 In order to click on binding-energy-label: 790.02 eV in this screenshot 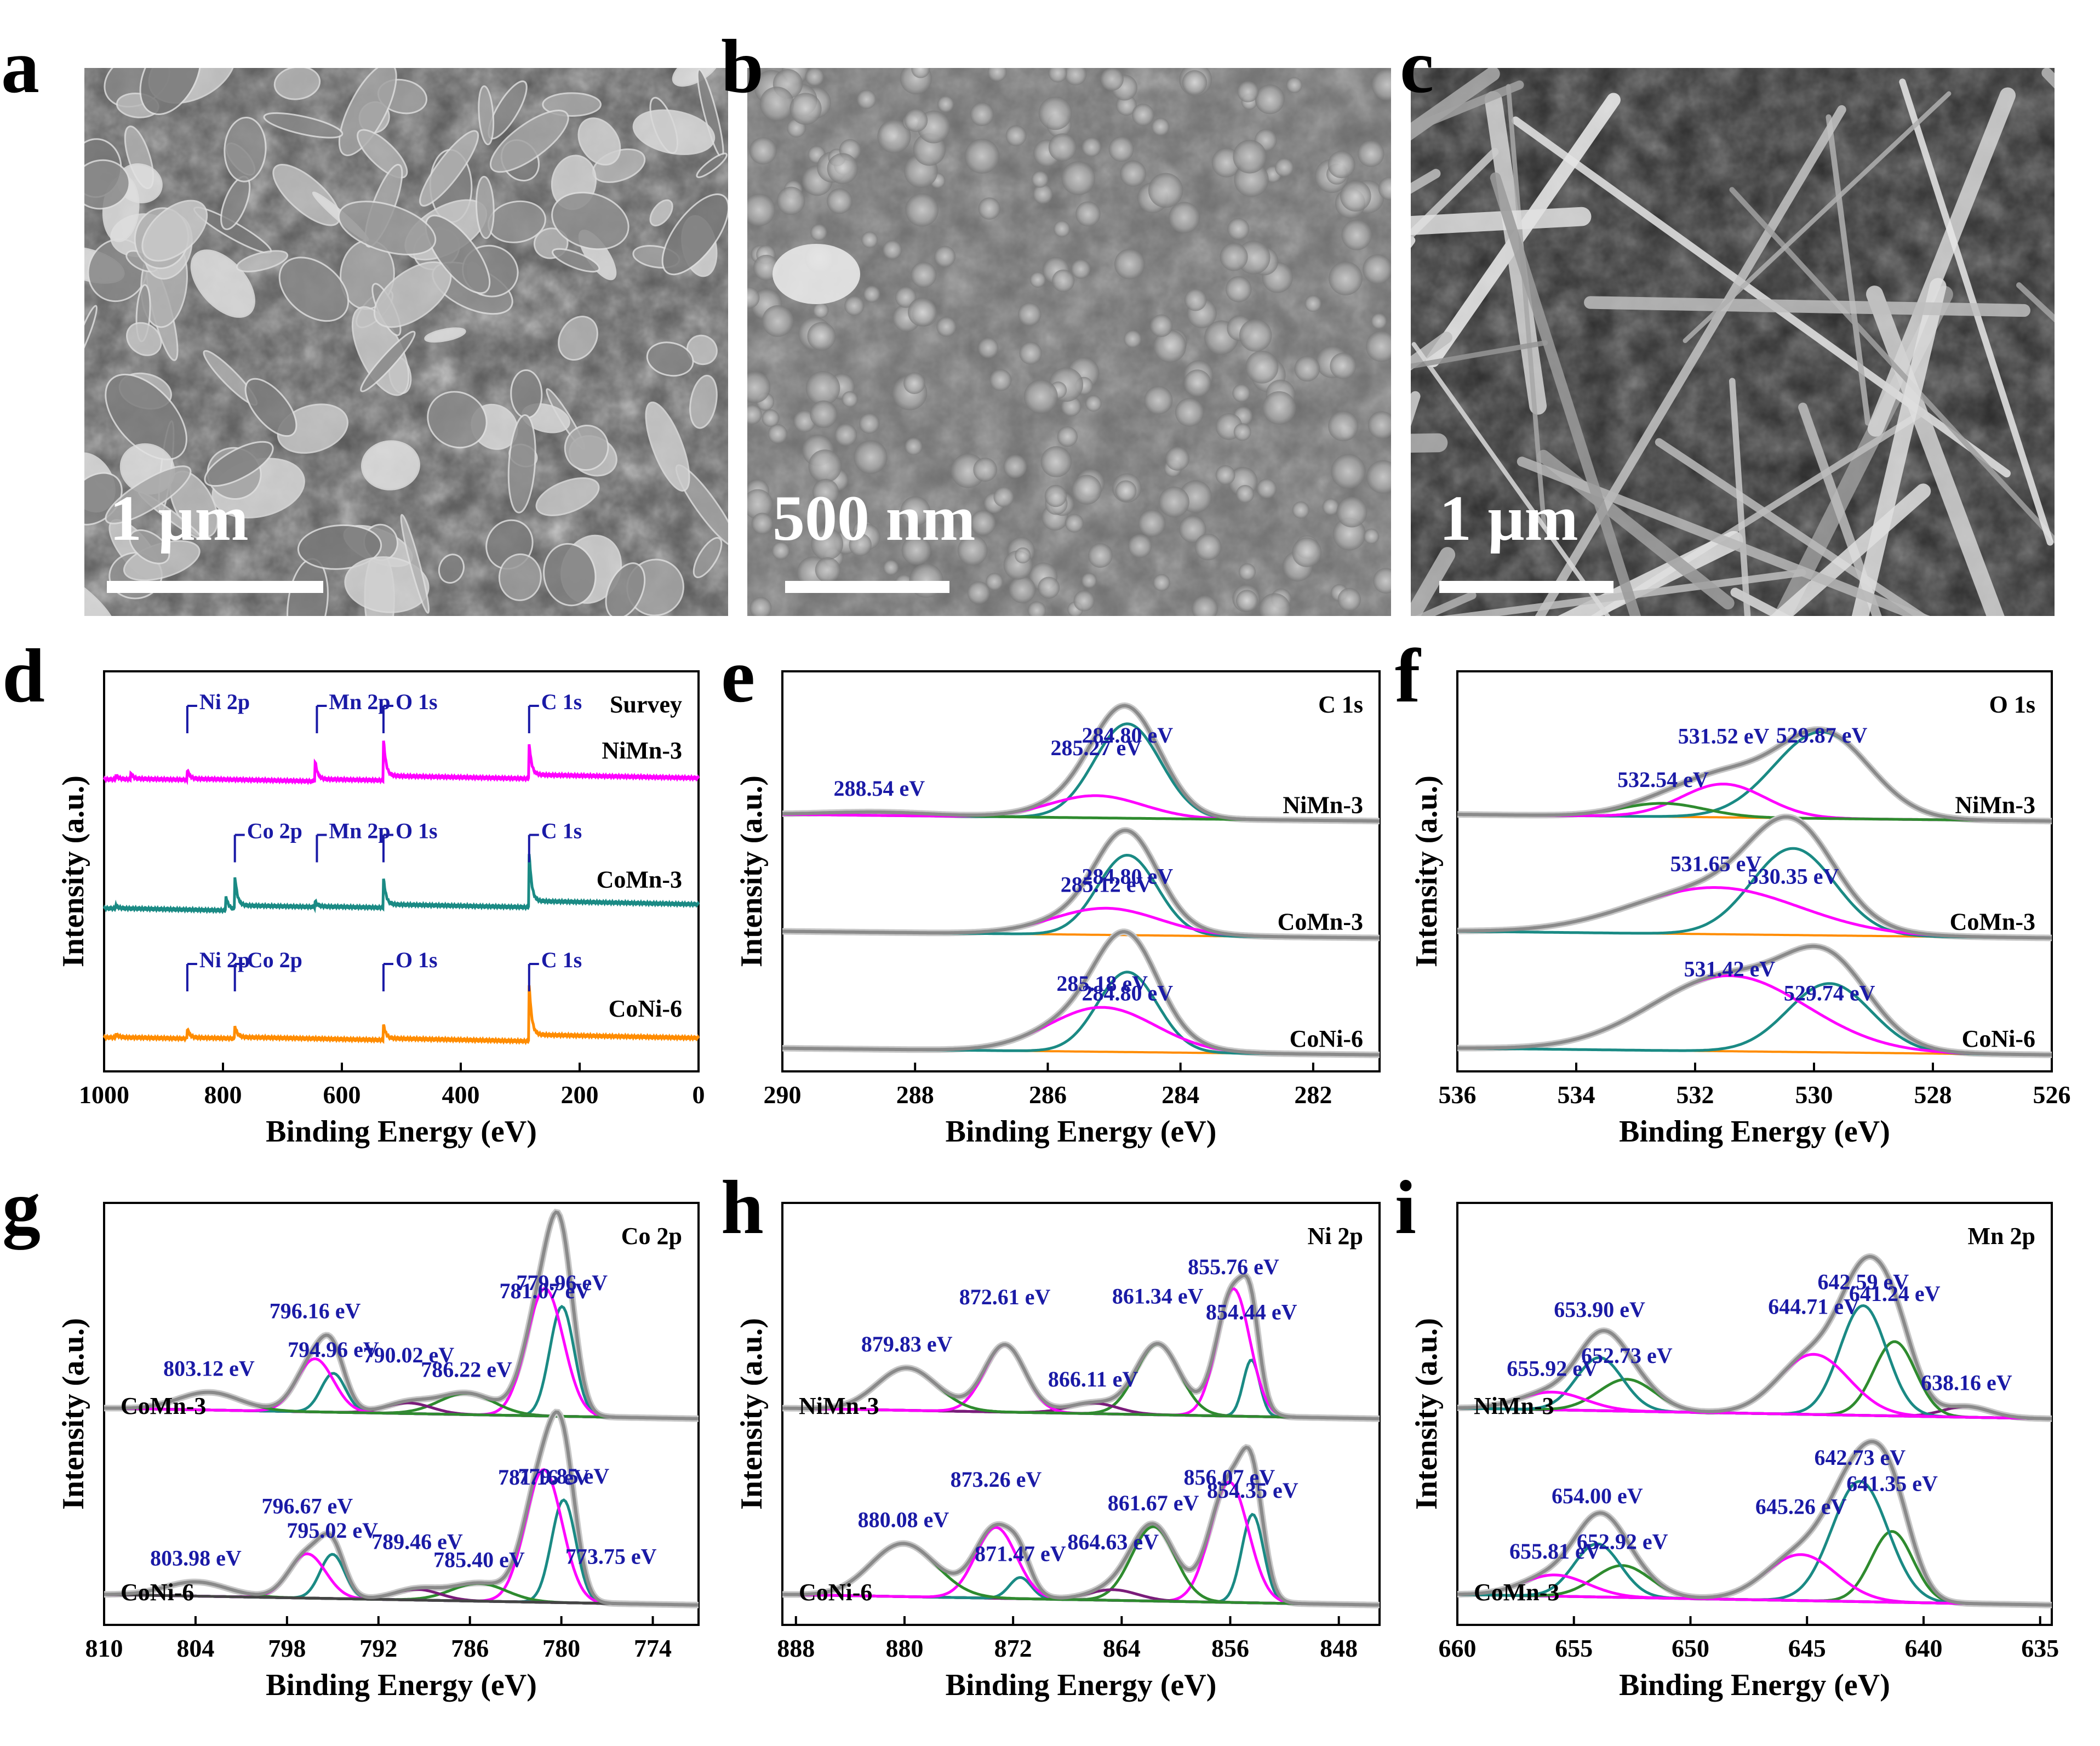, I will do `click(409, 1355)`.